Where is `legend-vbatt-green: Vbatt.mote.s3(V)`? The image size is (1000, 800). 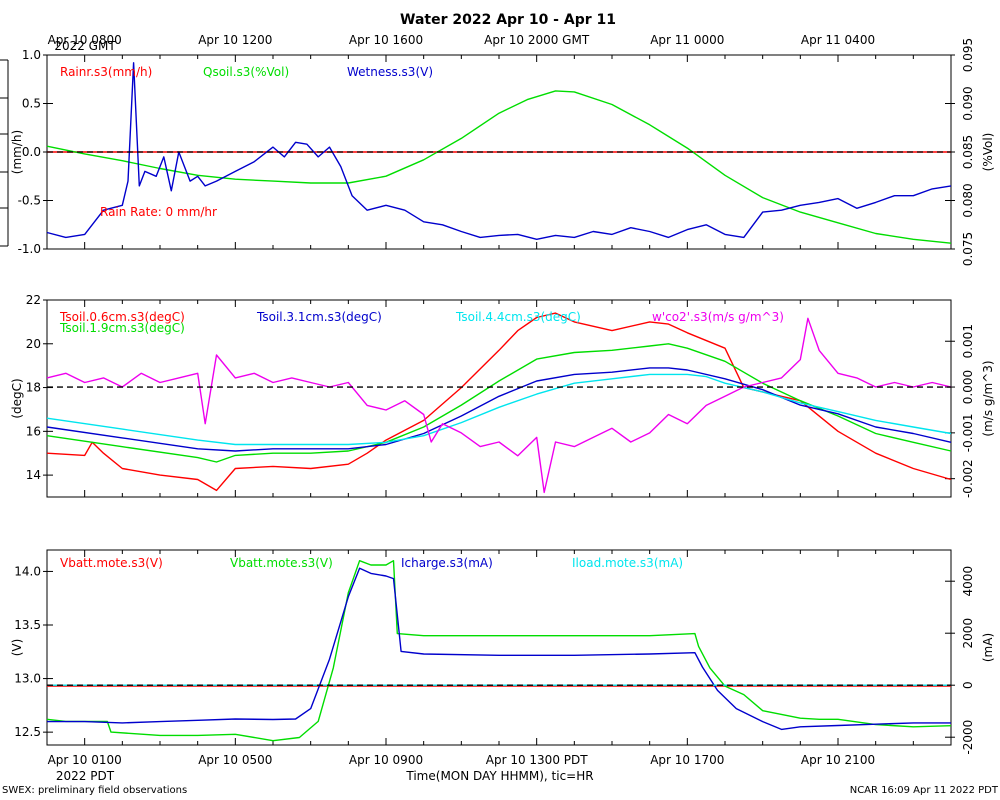 legend-vbatt-green: Vbatt.mote.s3(V) is located at coordinates (281, 563).